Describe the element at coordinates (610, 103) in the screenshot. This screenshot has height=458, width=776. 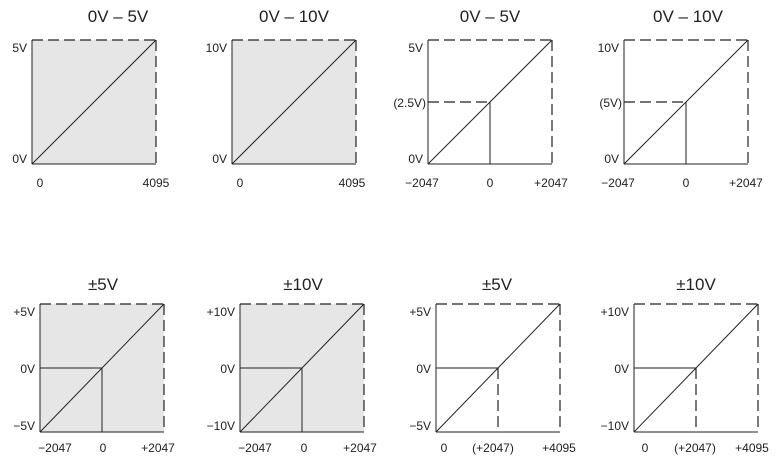
I see `y-label-mid: (5V)` at that location.